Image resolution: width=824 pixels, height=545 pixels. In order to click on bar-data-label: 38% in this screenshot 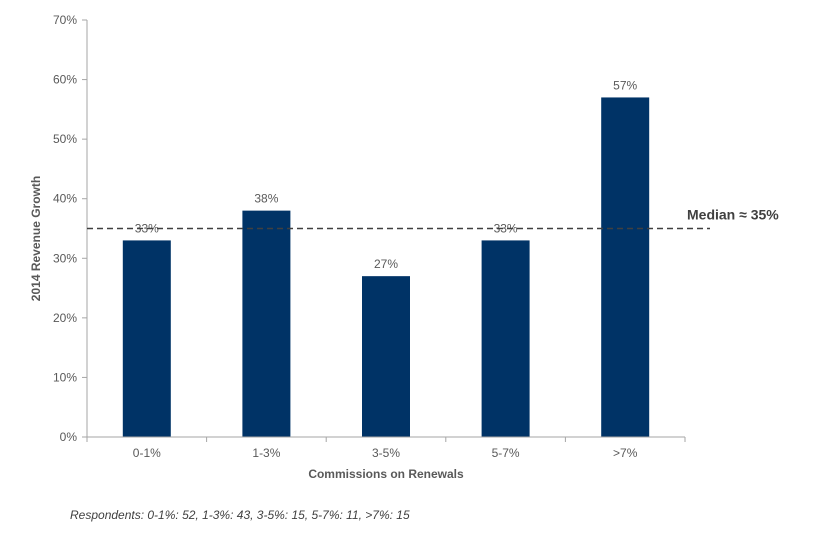, I will do `click(266, 199)`.